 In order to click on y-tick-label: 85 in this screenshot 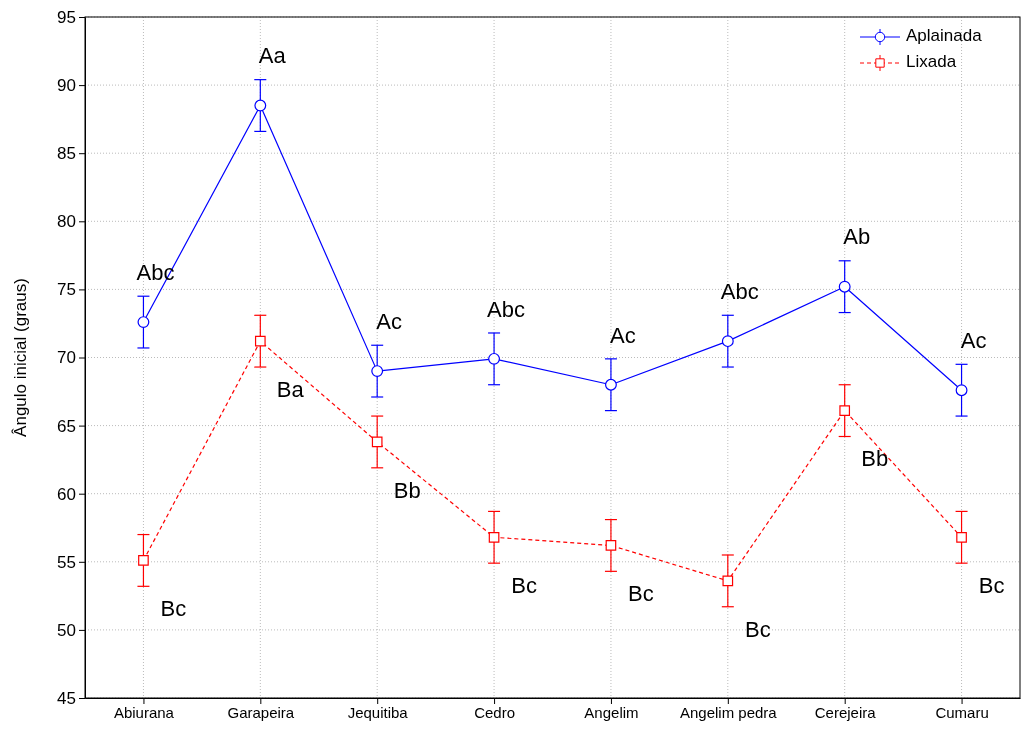, I will do `click(66, 154)`.